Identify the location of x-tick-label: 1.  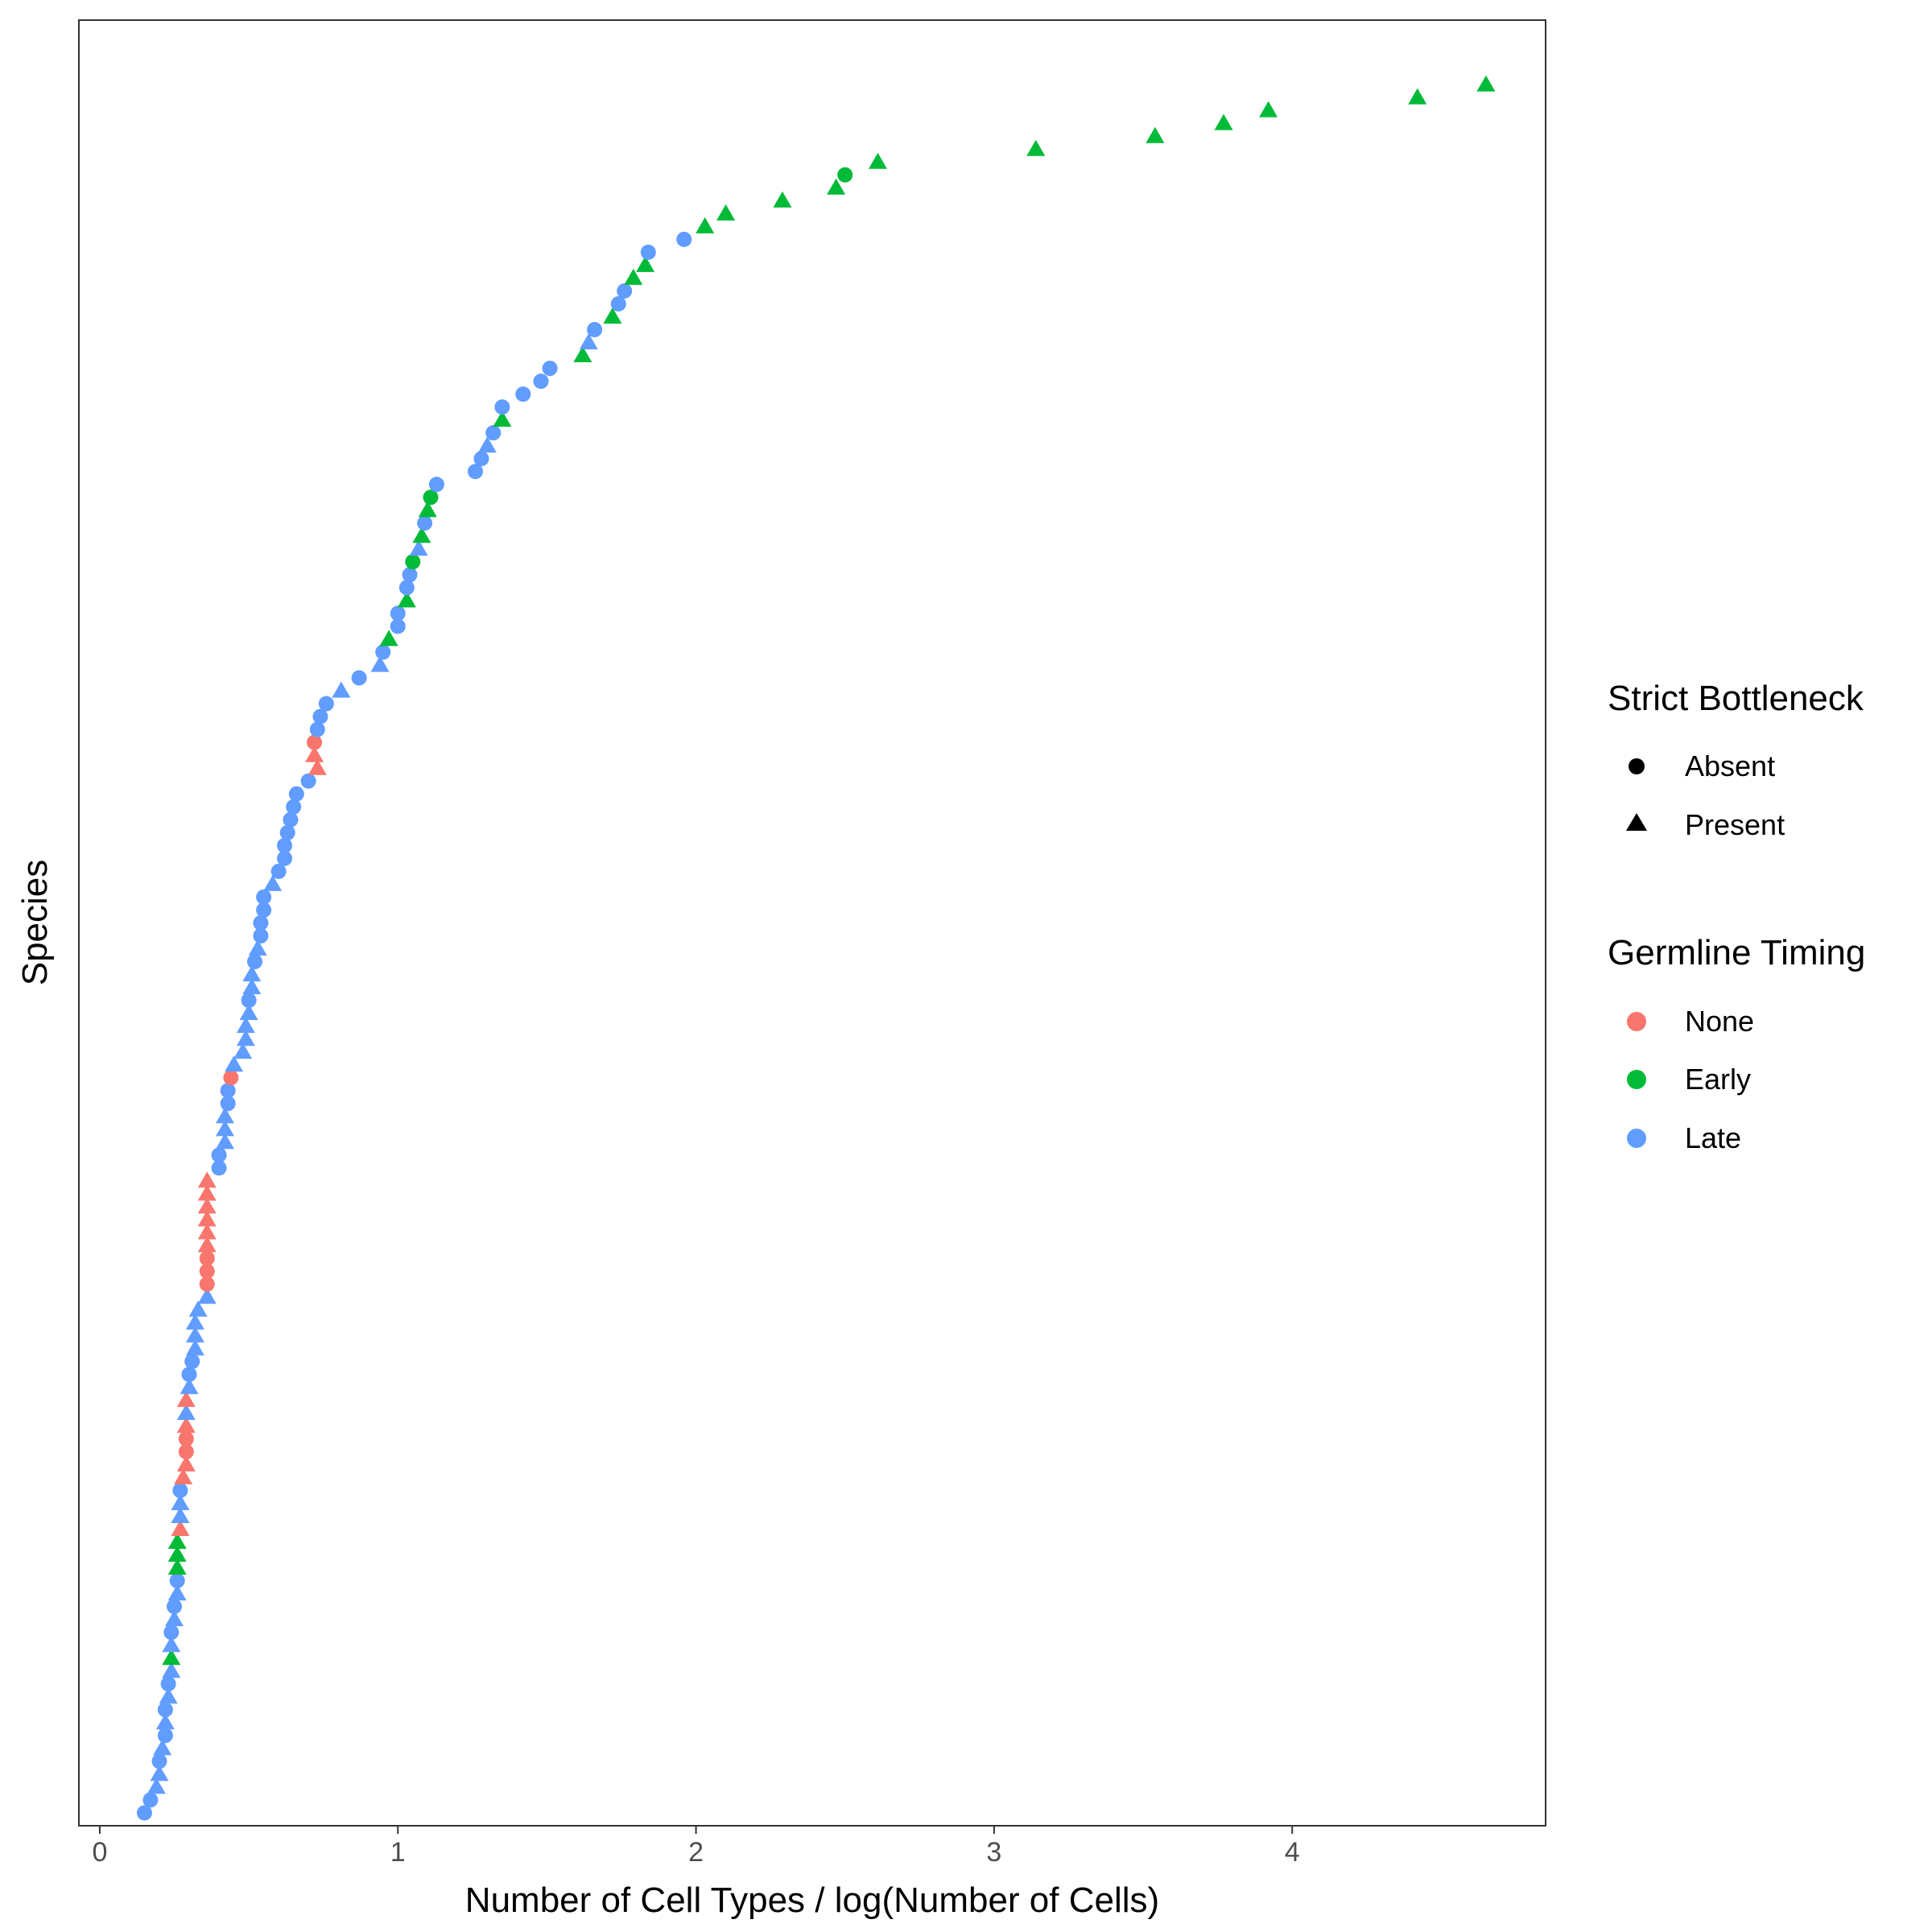
(398, 1852).